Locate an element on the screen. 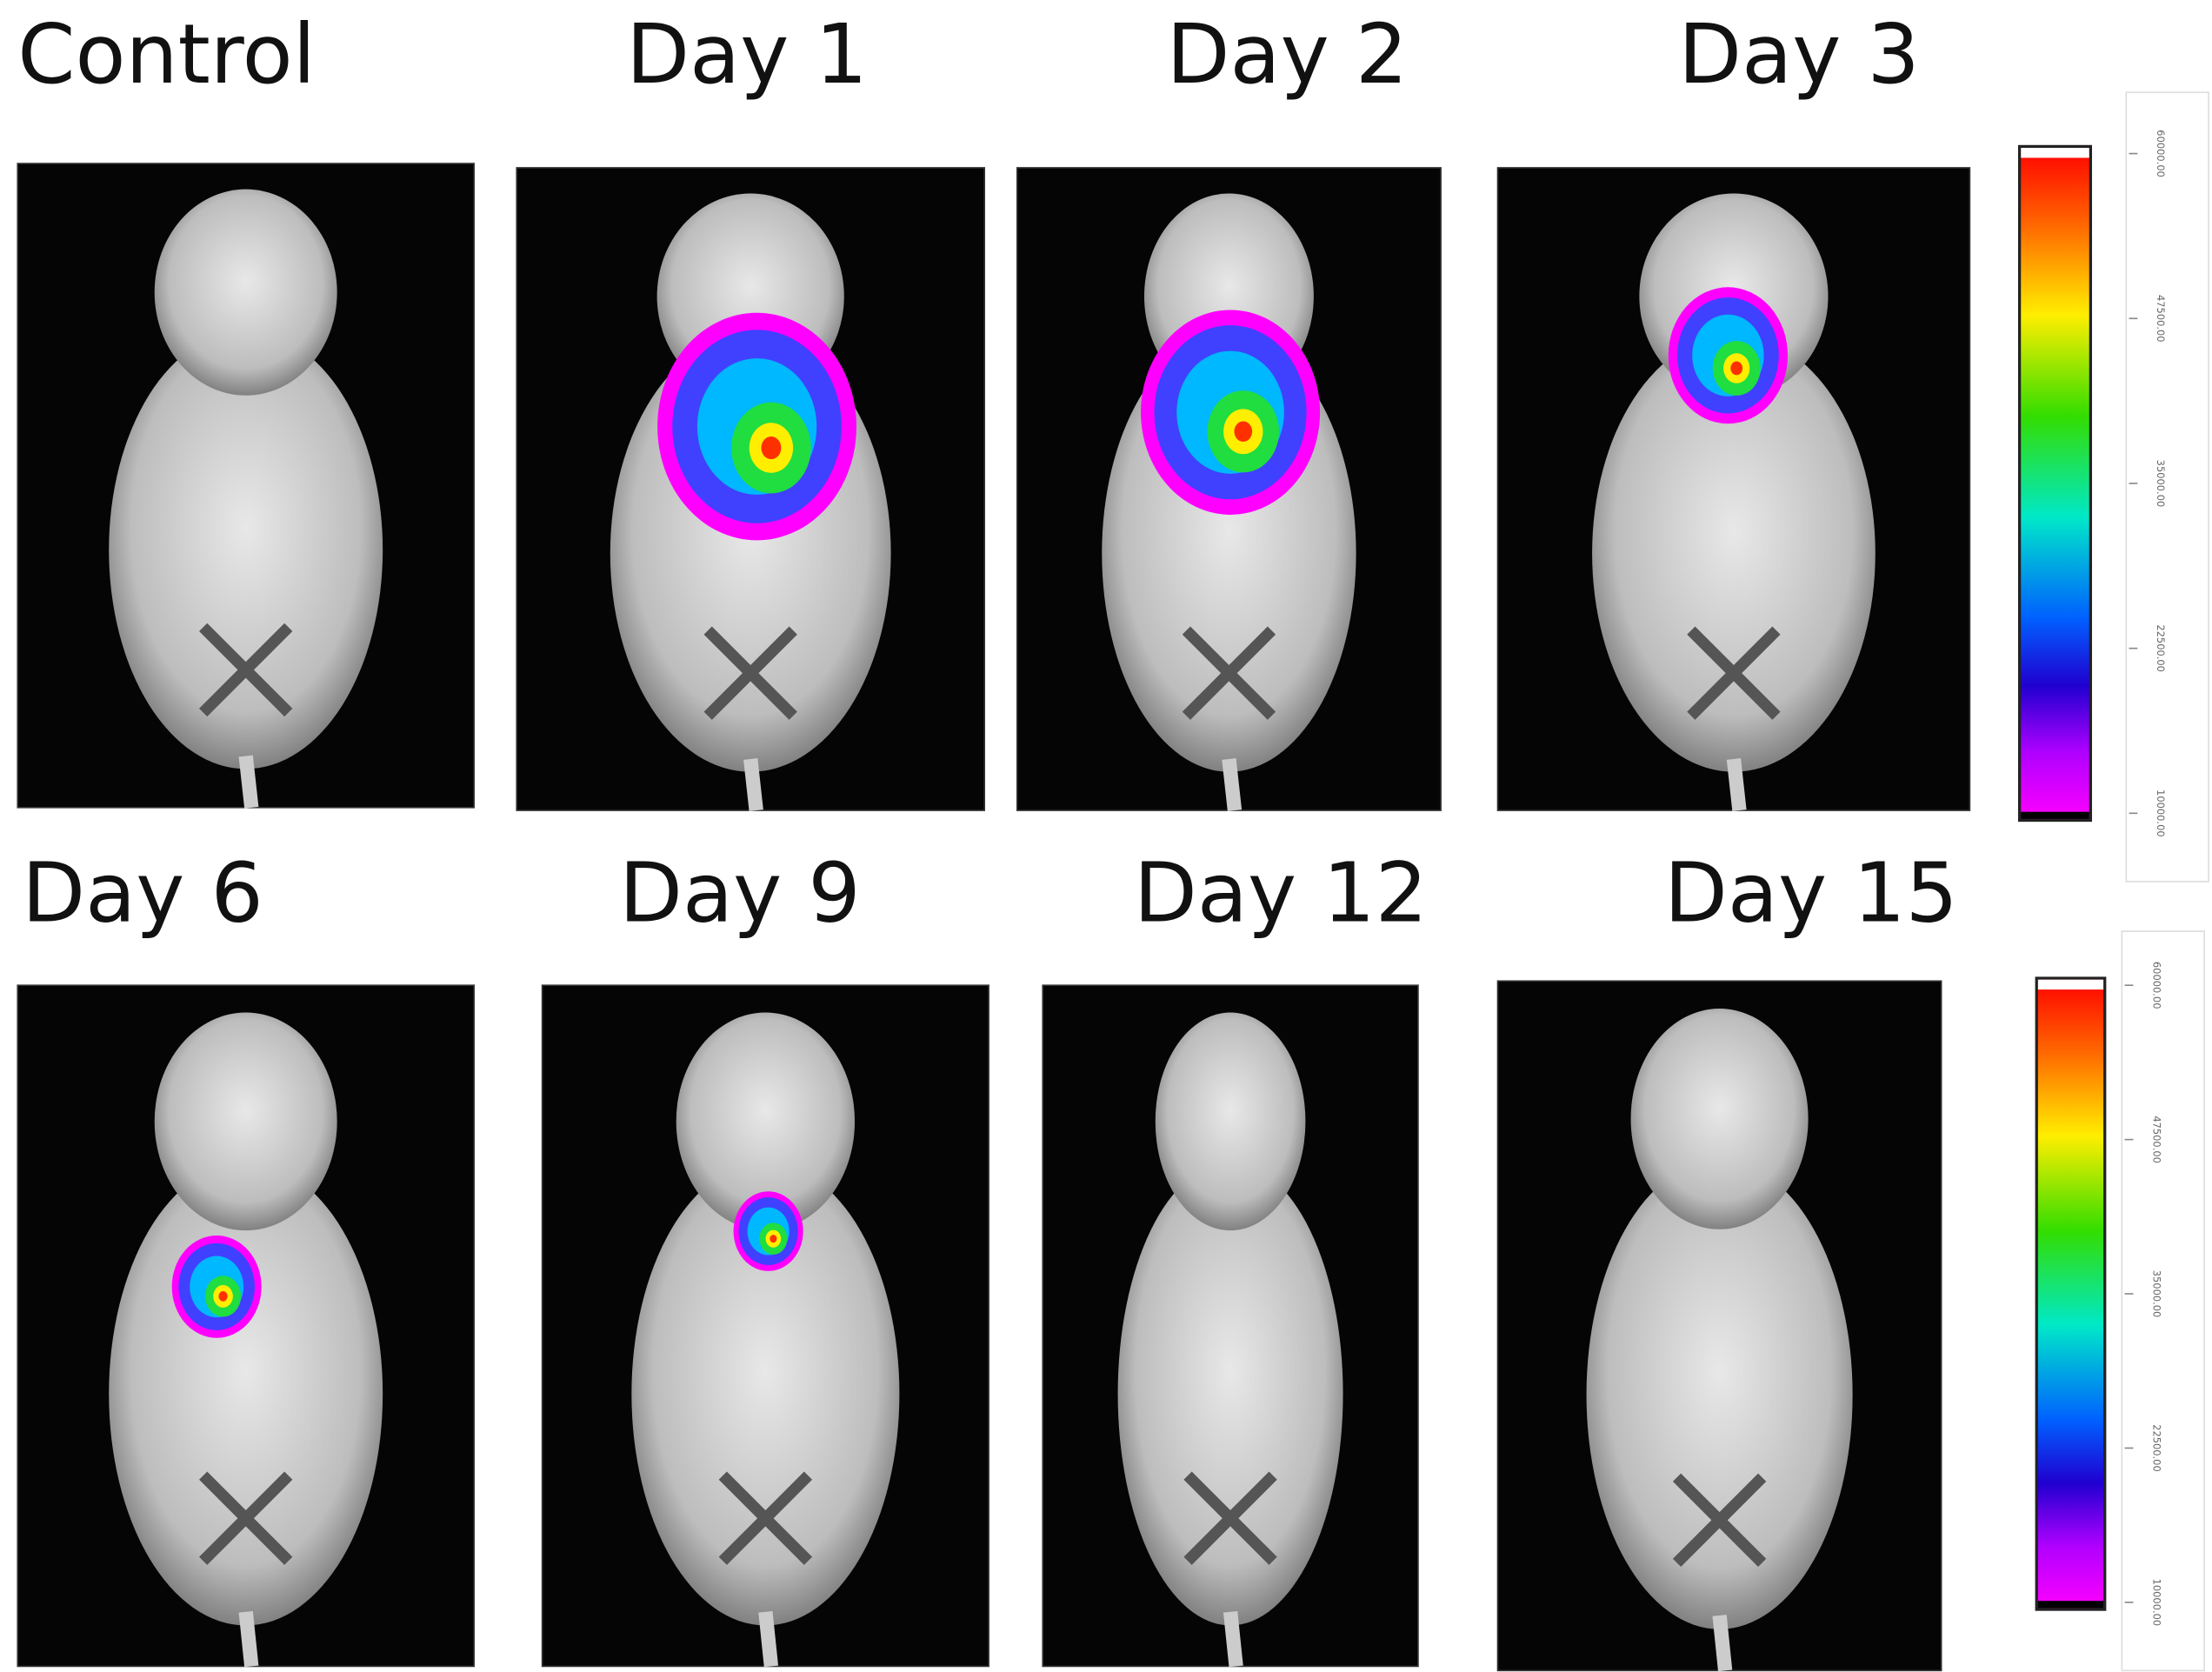  panel-label: Day 12 is located at coordinates (1281, 894).